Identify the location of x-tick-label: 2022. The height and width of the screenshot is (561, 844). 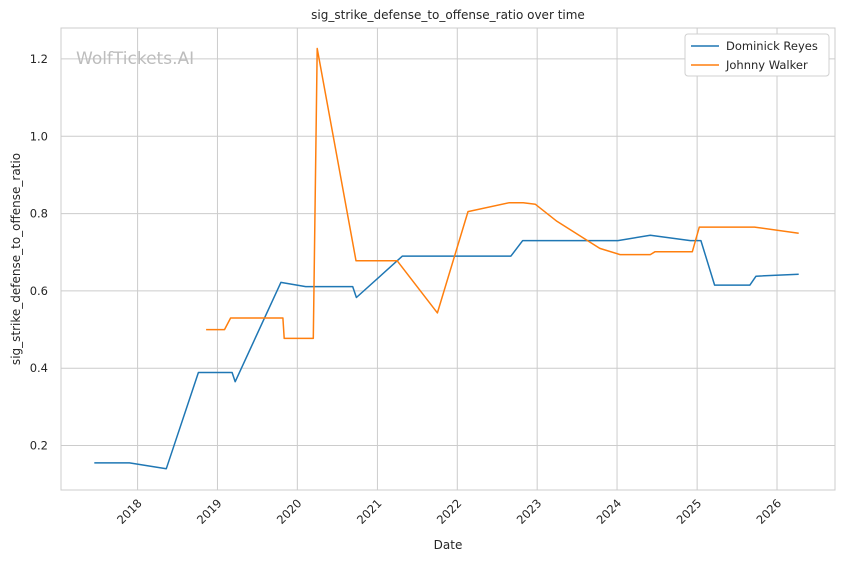
(449, 511).